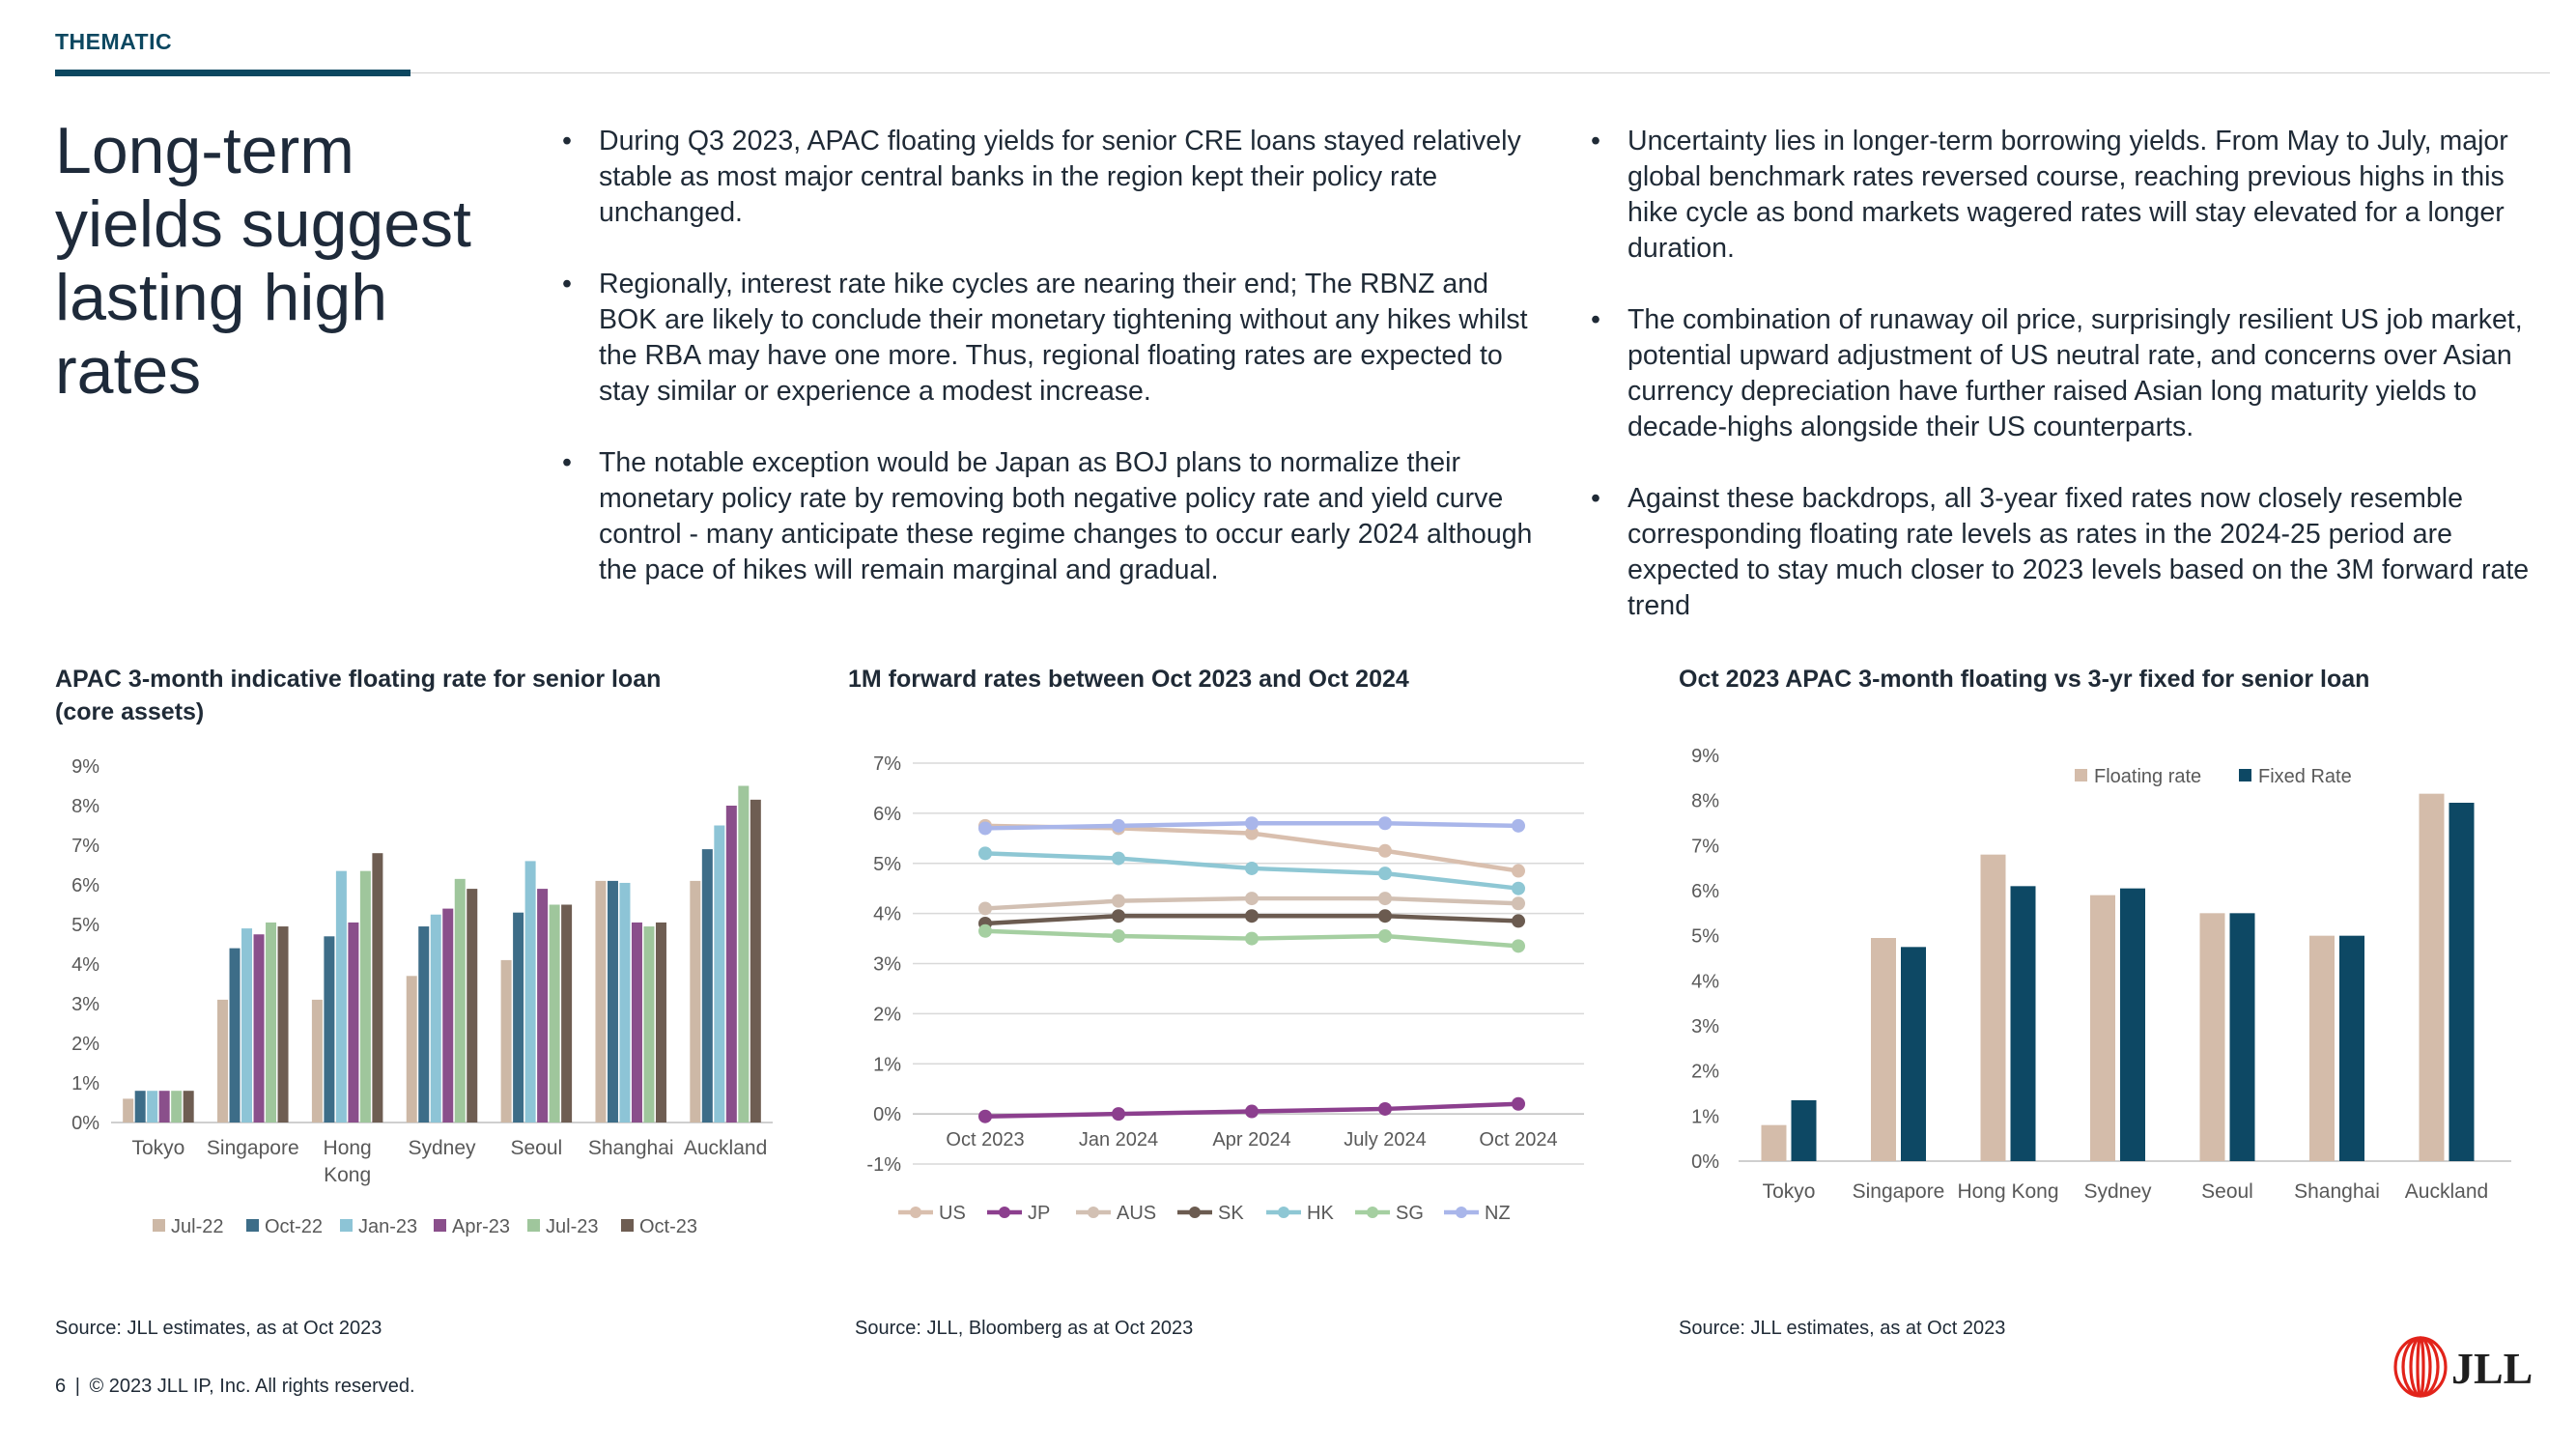  What do you see at coordinates (1136, 1213) in the screenshot?
I see `legend-label: AUS` at bounding box center [1136, 1213].